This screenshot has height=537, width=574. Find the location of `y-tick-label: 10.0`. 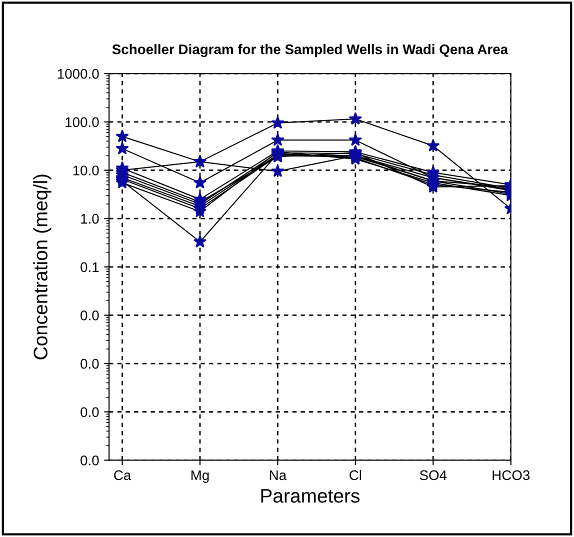

y-tick-label: 10.0 is located at coordinates (86, 171).